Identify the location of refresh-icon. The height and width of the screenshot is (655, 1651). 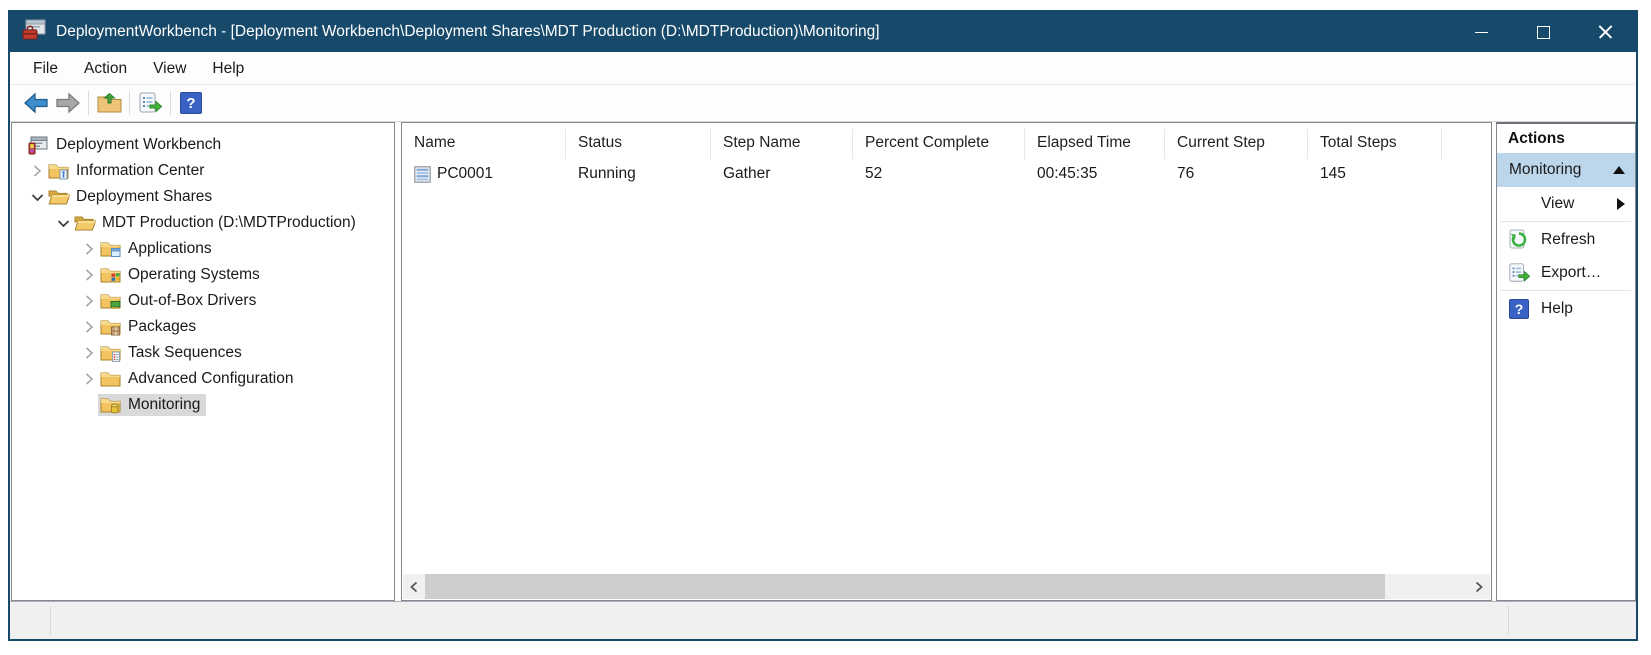
(1519, 240).